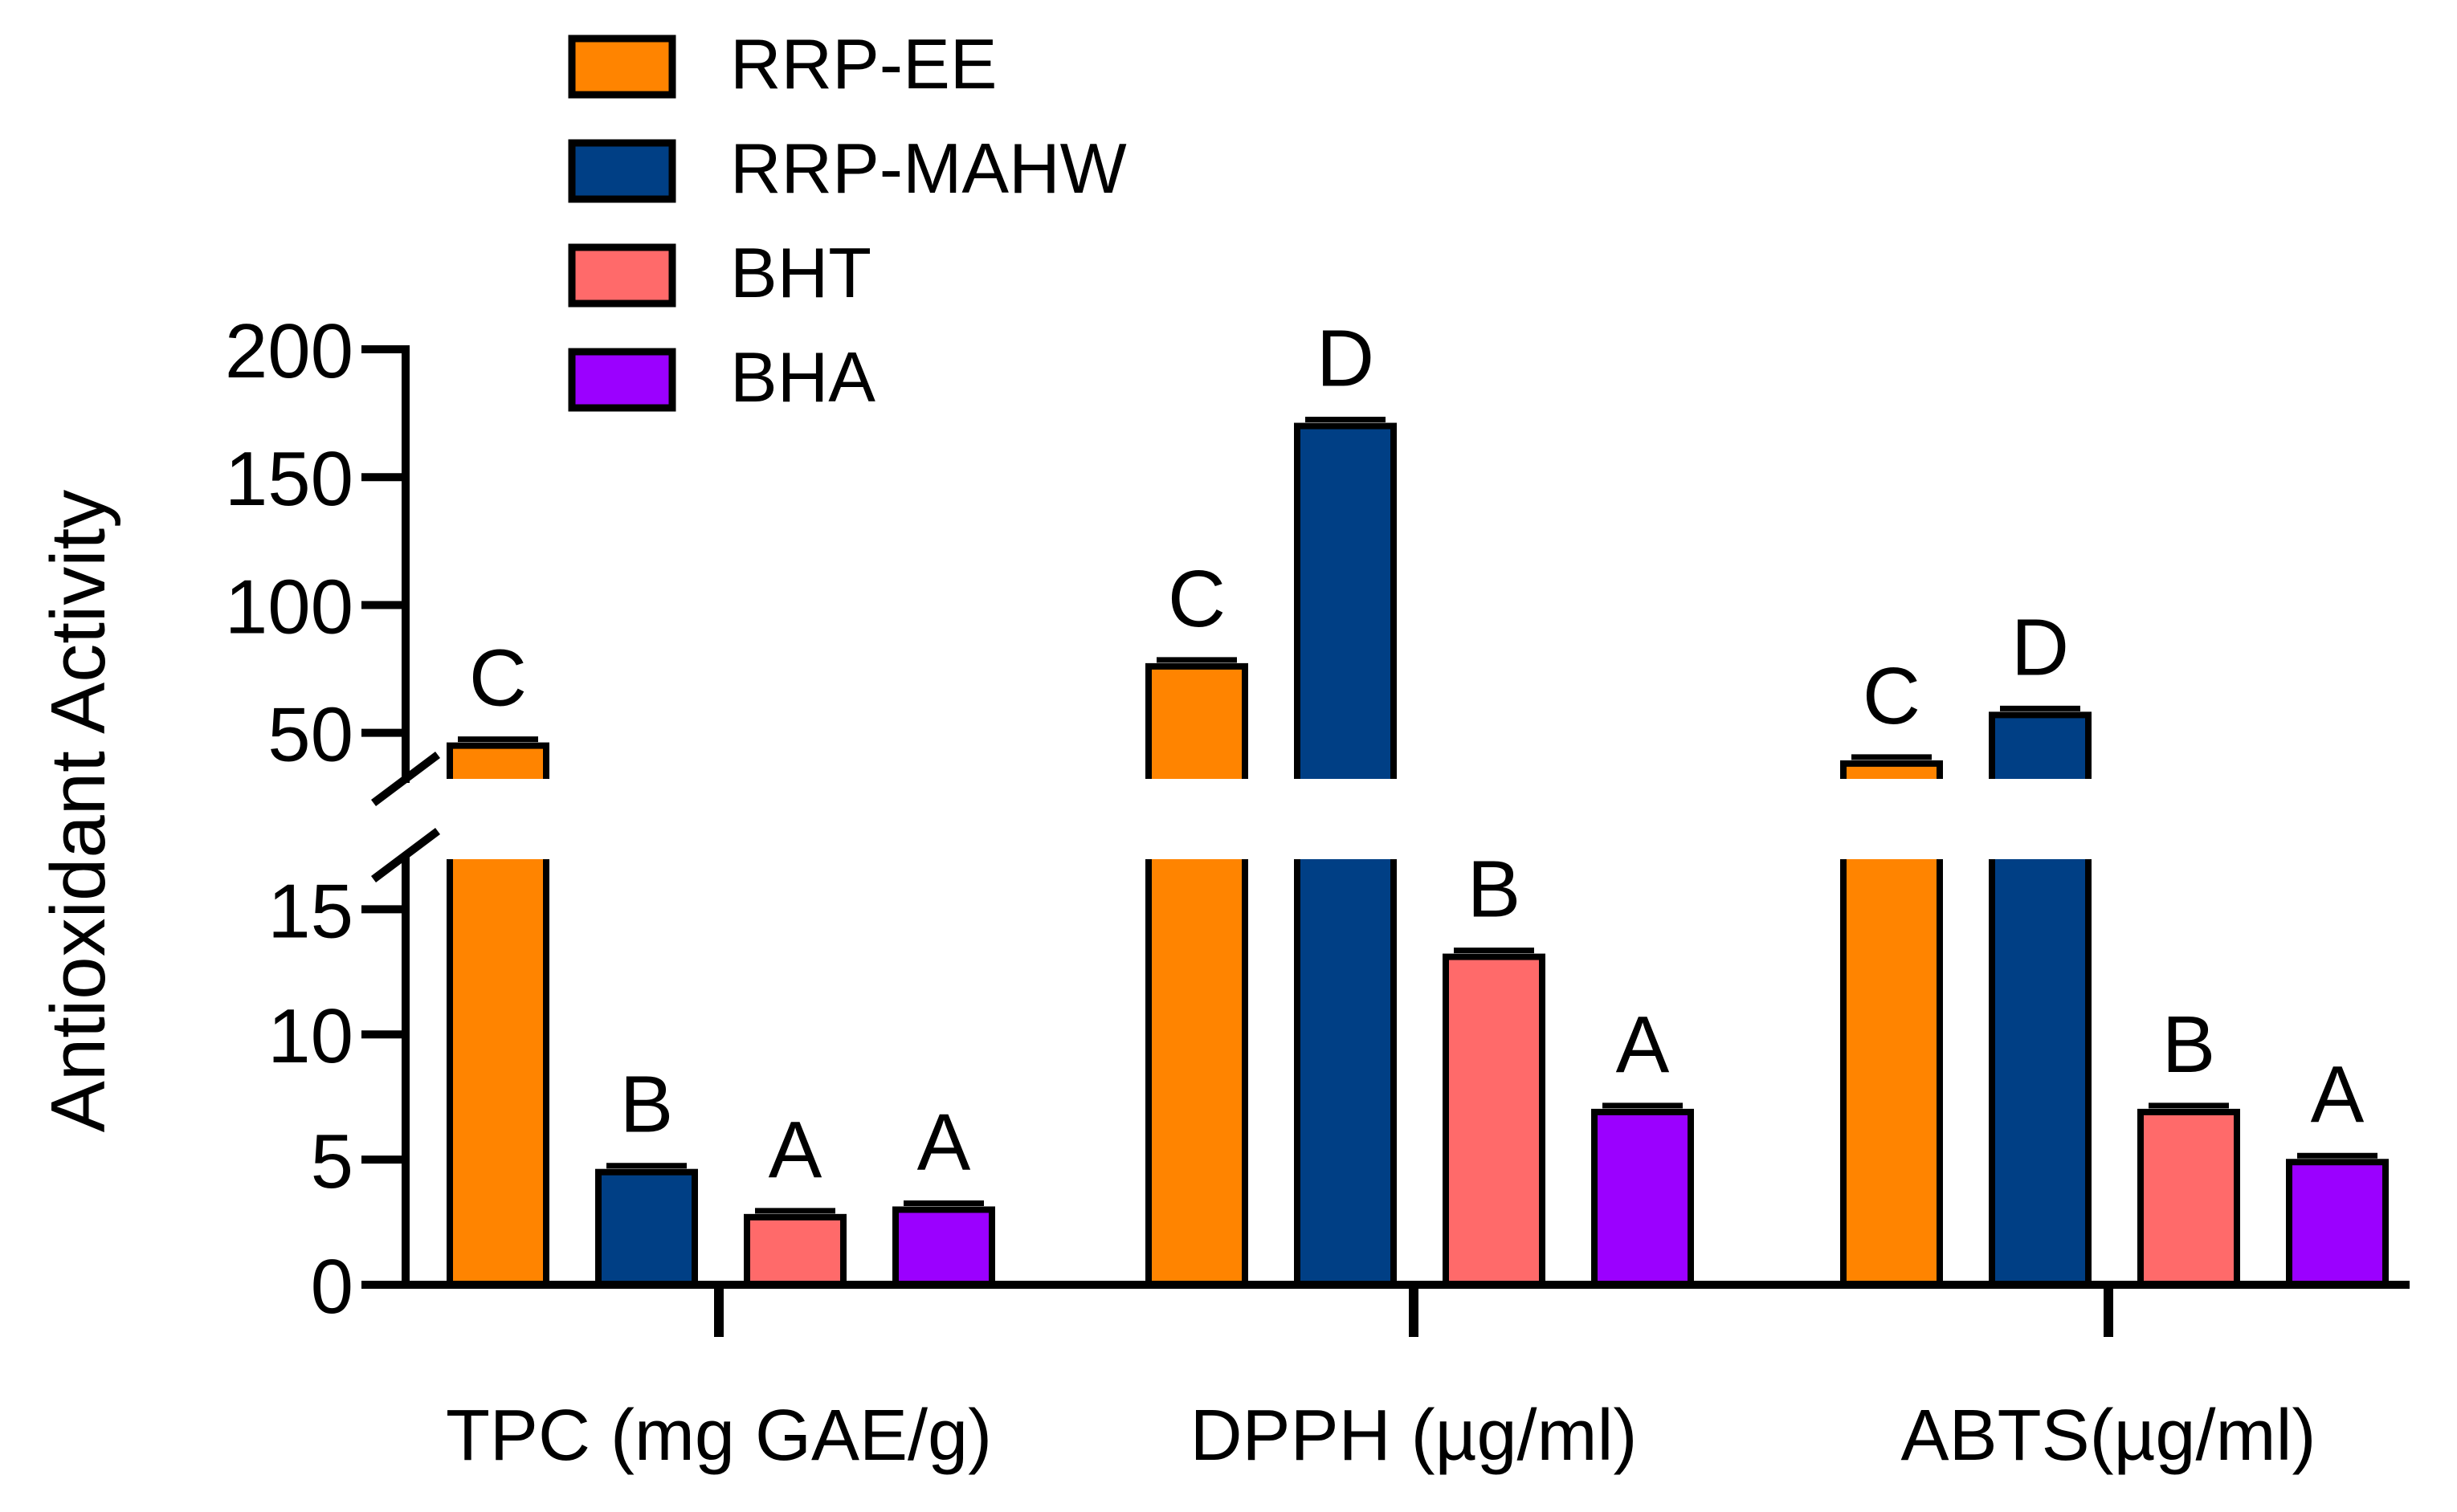  What do you see at coordinates (847, 221) in the screenshot?
I see `legend: RRP-EE RRP-MAHW BHT BHA` at bounding box center [847, 221].